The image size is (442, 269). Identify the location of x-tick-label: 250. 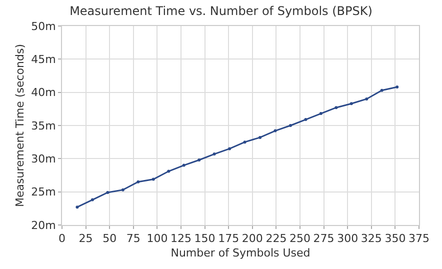
(300, 239).